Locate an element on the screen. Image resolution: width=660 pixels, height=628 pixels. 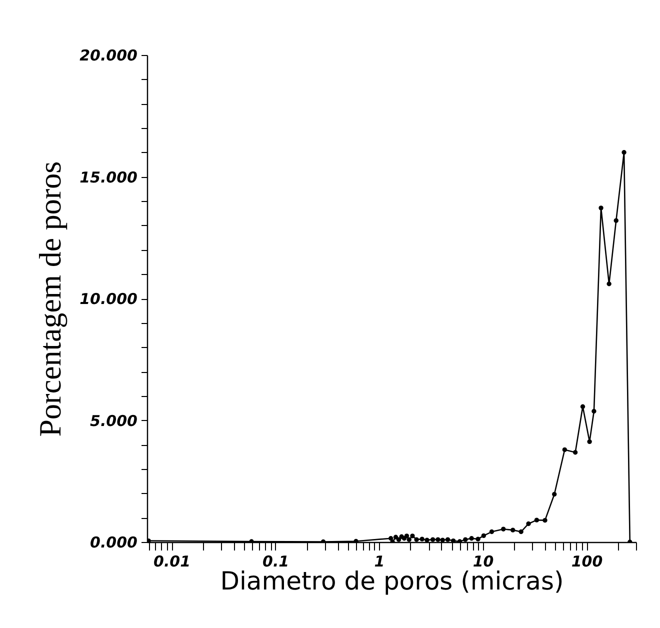
y-tick-label: 15.000 is located at coordinates (109, 177).